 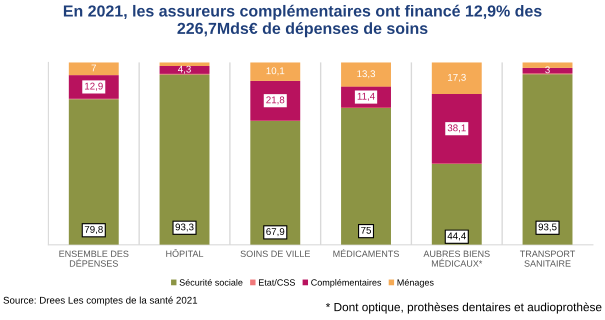 What do you see at coordinates (464, 308) in the screenshot?
I see `text: * Dont optique, prothèses dentaires et audioprothèse` at bounding box center [464, 308].